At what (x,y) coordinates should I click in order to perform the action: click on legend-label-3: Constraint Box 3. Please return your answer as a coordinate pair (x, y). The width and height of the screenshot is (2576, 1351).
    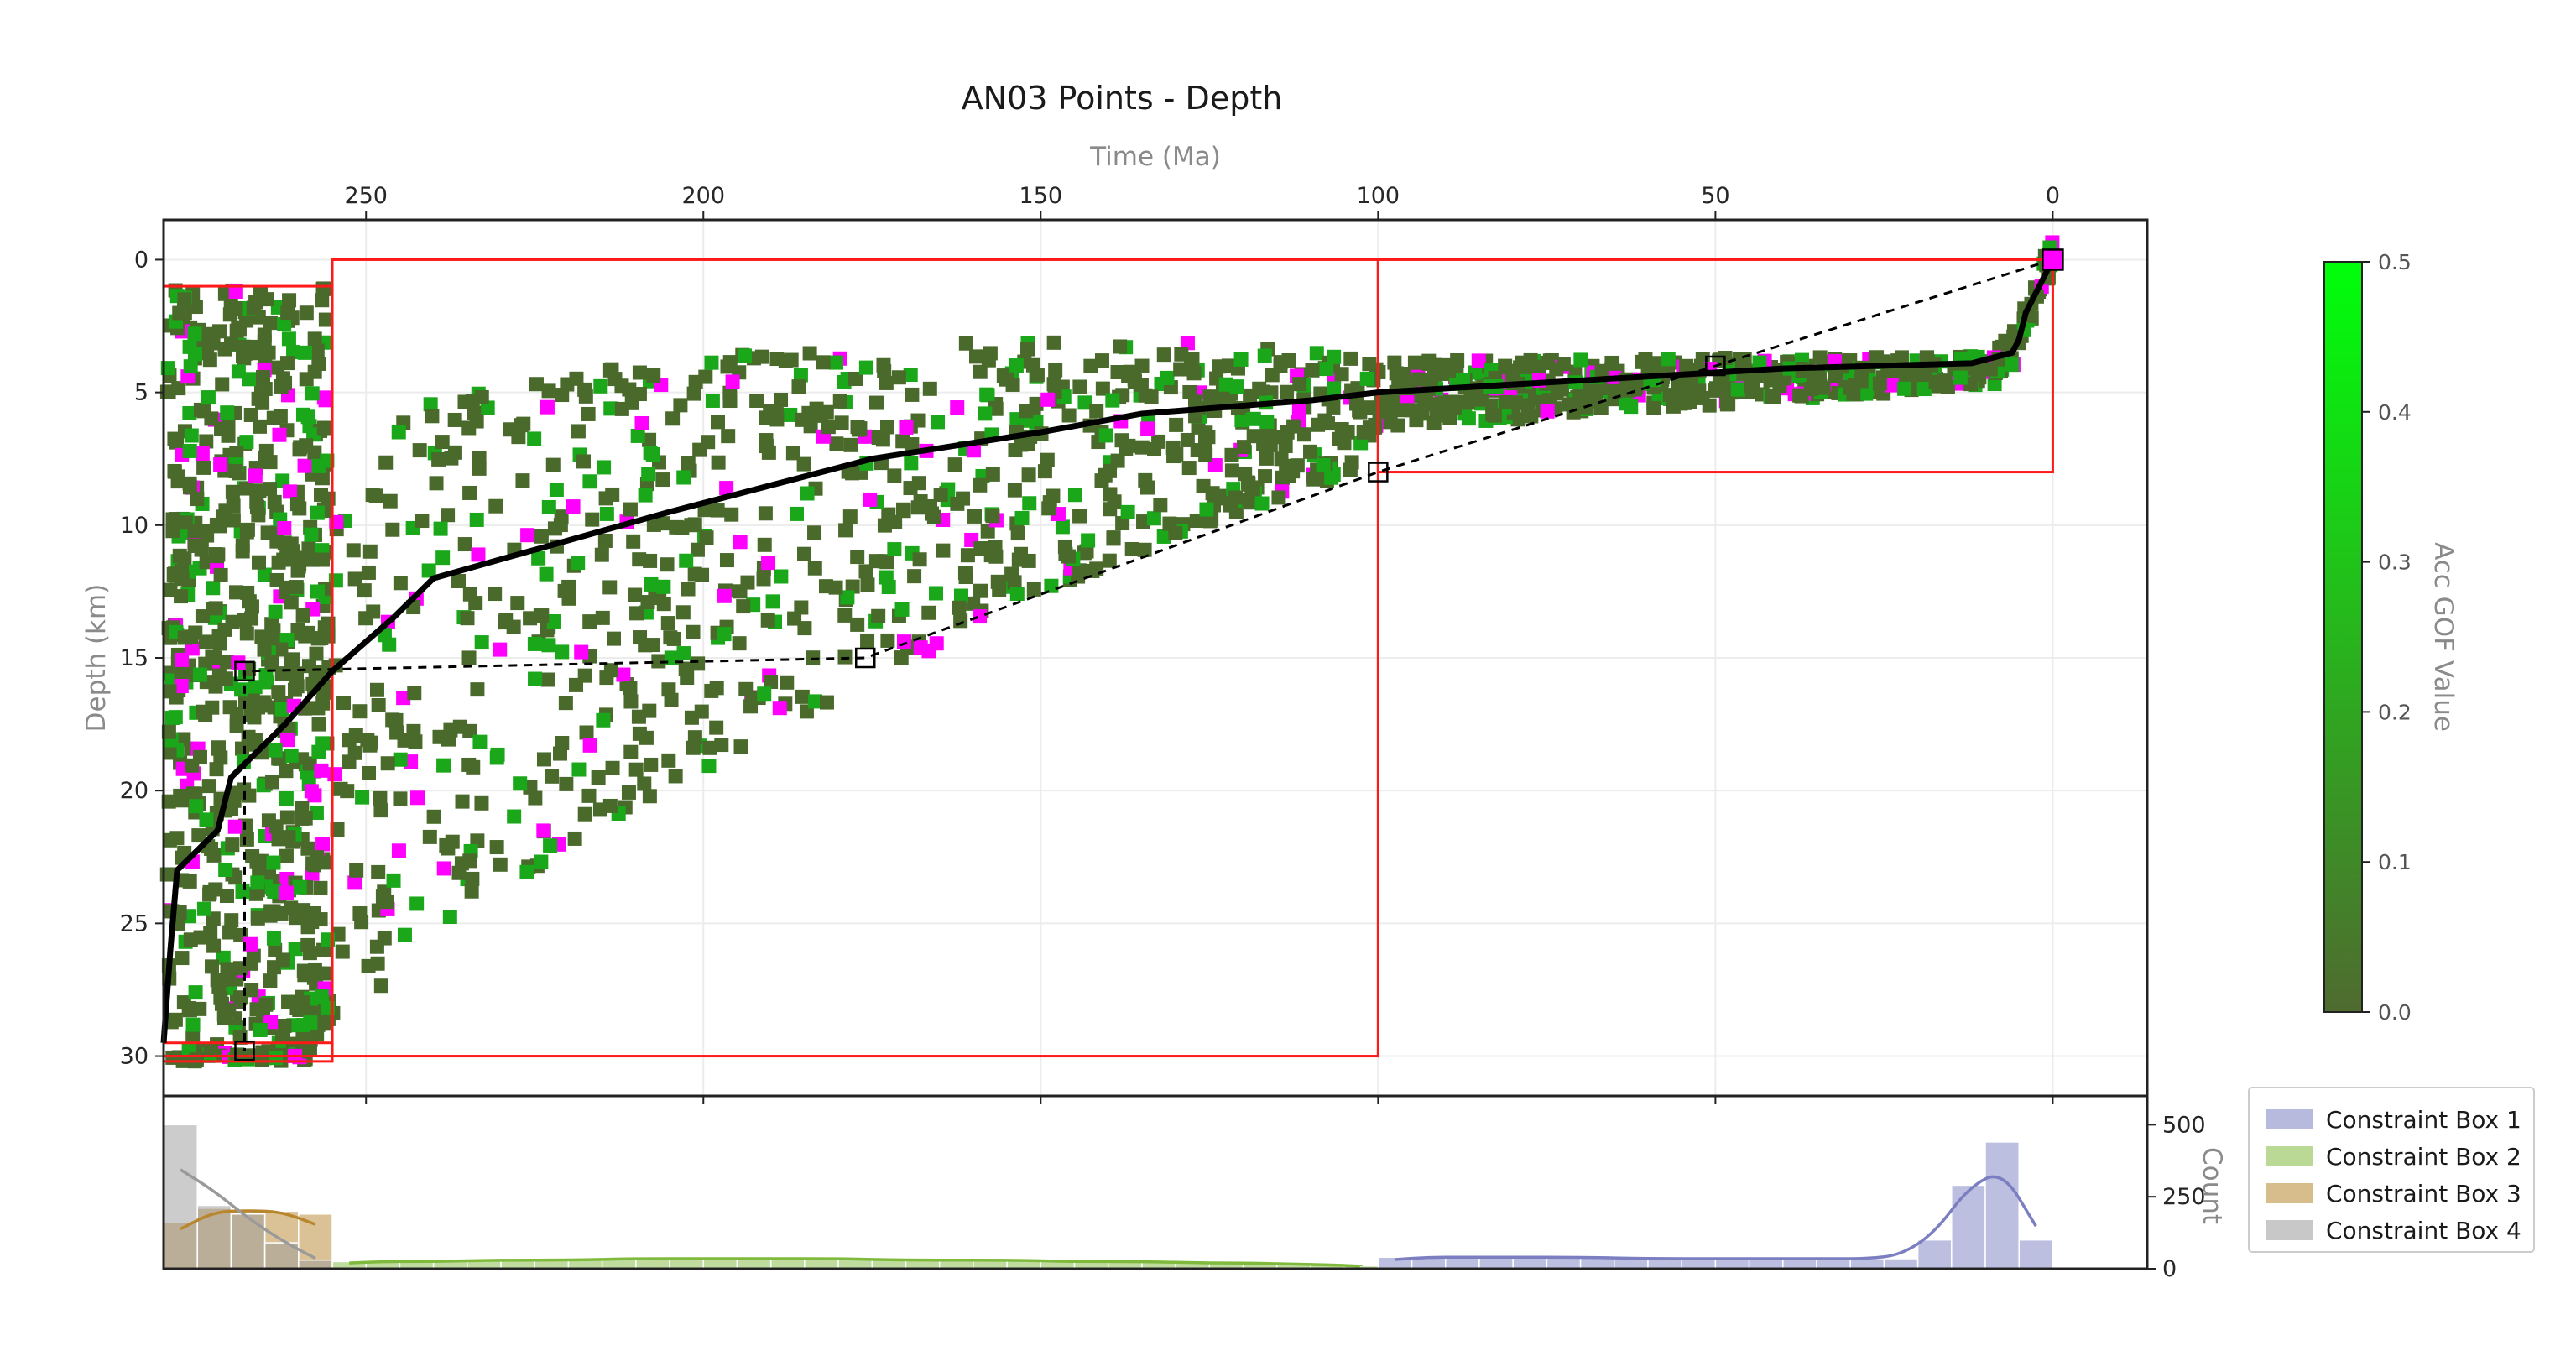
    Looking at the image, I should click on (2423, 1194).